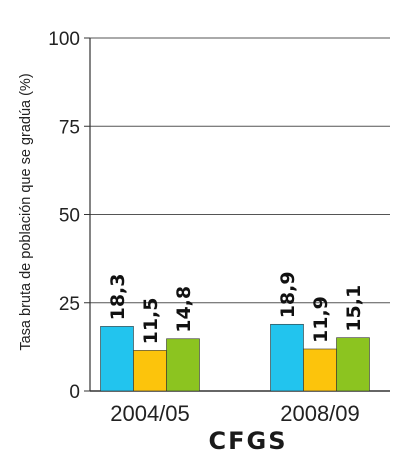  What do you see at coordinates (184, 309) in the screenshot?
I see `bar-value-label: 14,8` at bounding box center [184, 309].